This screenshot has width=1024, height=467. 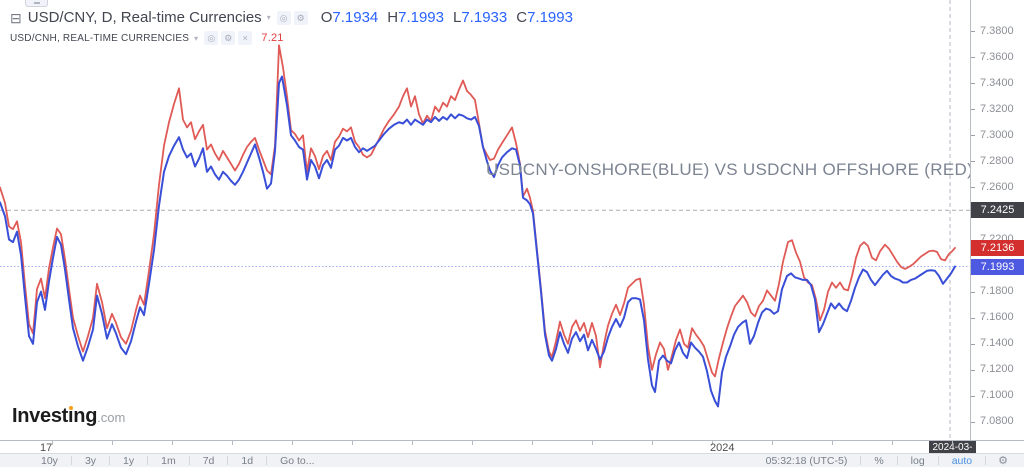 What do you see at coordinates (480, 17) in the screenshot?
I see `ohlc-low: L7.1933` at bounding box center [480, 17].